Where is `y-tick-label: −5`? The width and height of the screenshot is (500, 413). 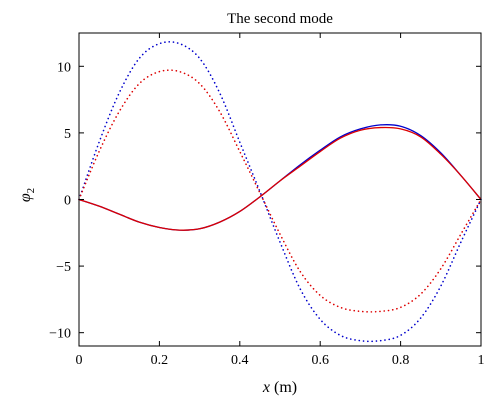
y-tick-label: −5 is located at coordinates (63, 267).